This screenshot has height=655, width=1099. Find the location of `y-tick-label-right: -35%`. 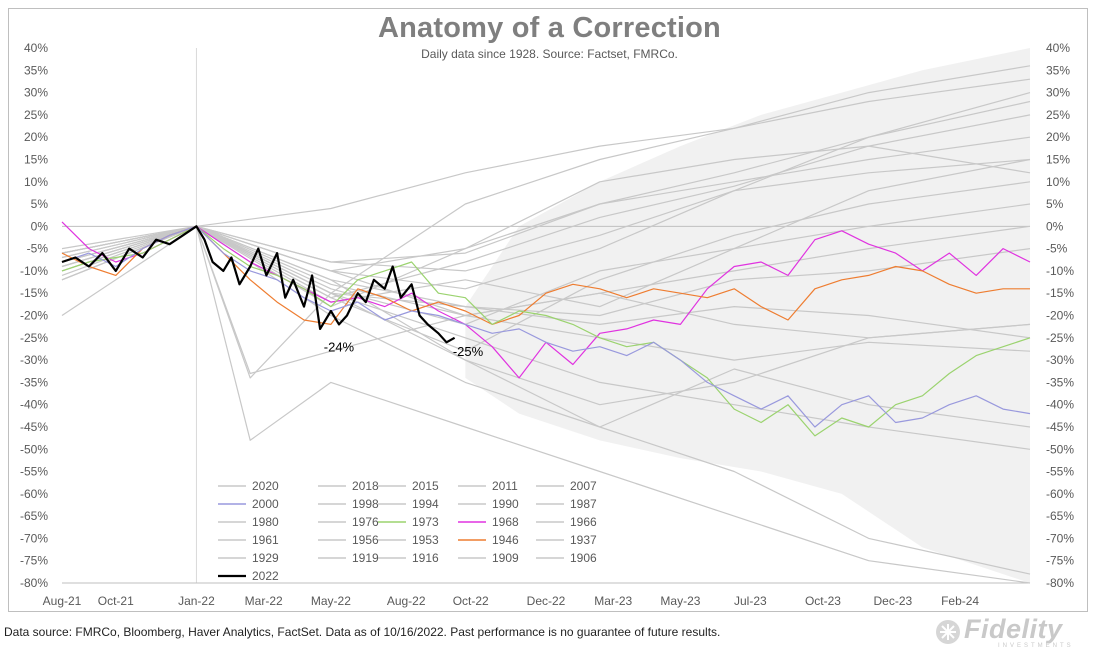

y-tick-label-right: -35% is located at coordinates (1060, 382).